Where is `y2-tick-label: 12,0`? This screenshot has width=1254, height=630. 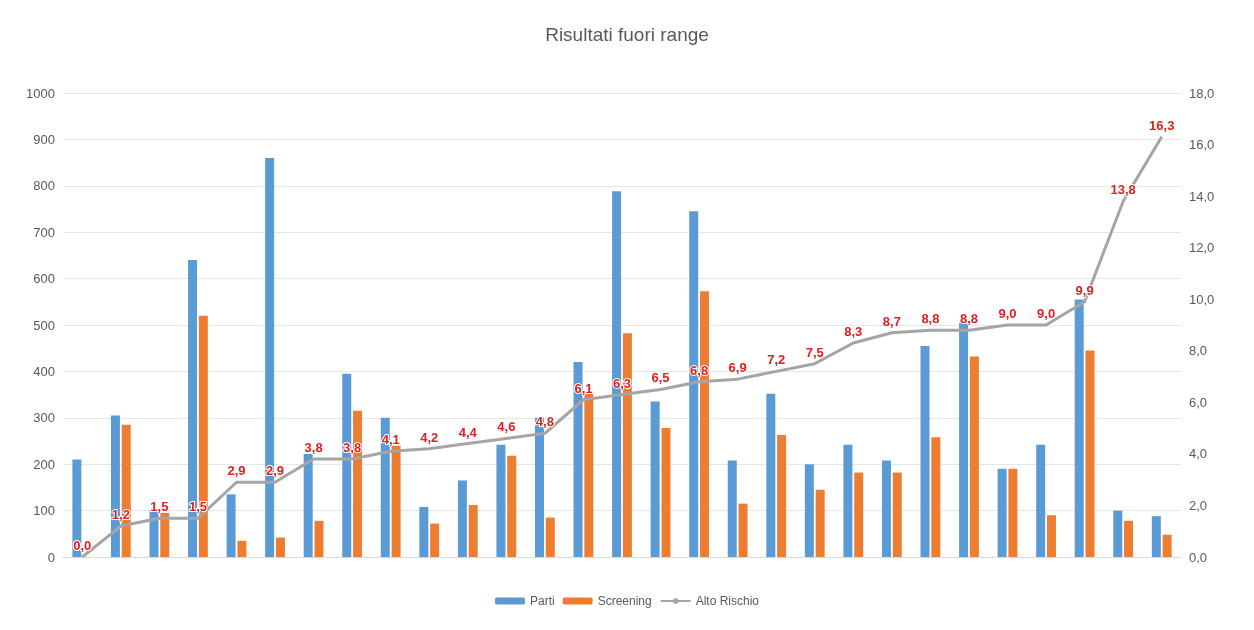
y2-tick-label: 12,0 is located at coordinates (1202, 248).